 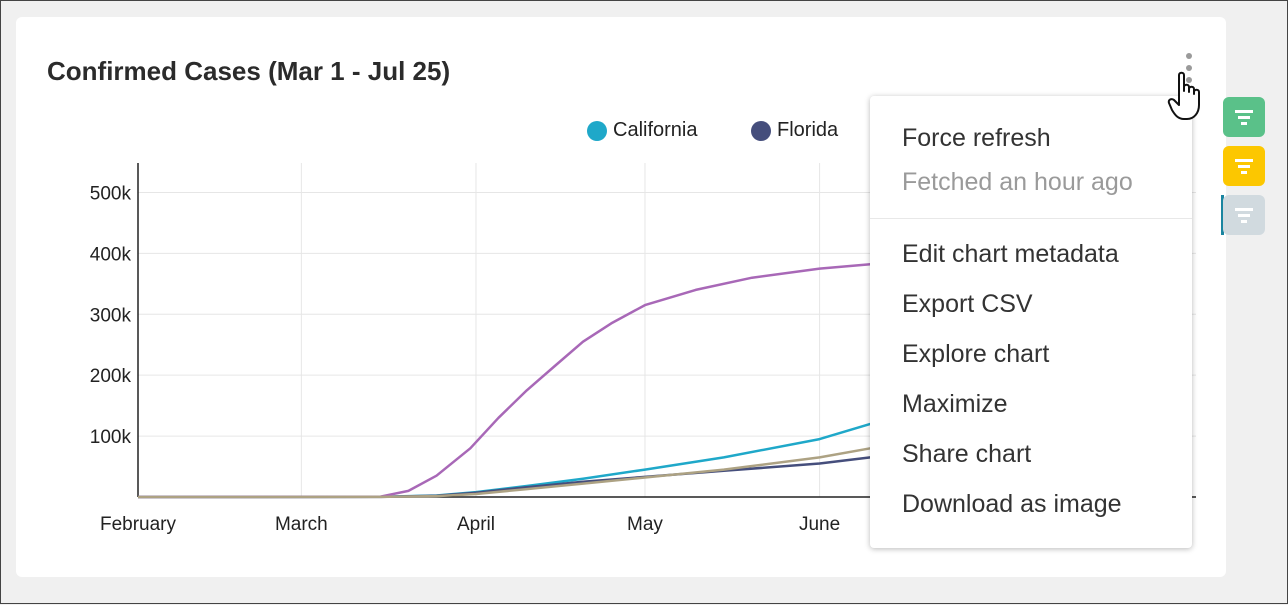 I want to click on menu-item-download-image: Download as image, so click(x=1012, y=504).